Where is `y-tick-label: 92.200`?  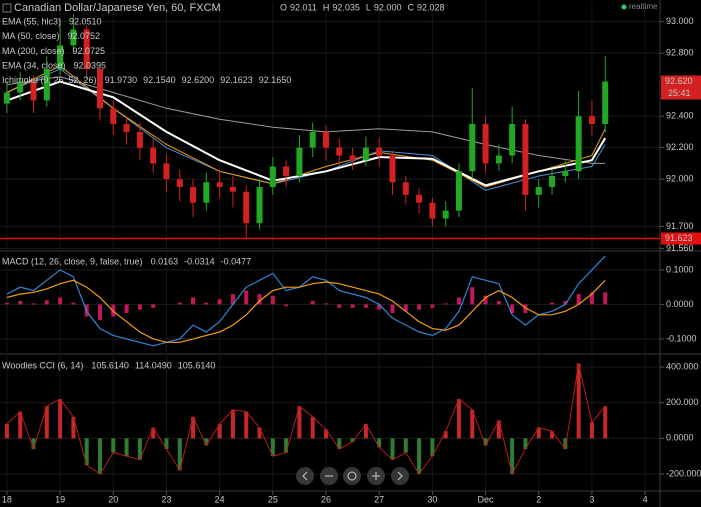 y-tick-label: 92.200 is located at coordinates (680, 147).